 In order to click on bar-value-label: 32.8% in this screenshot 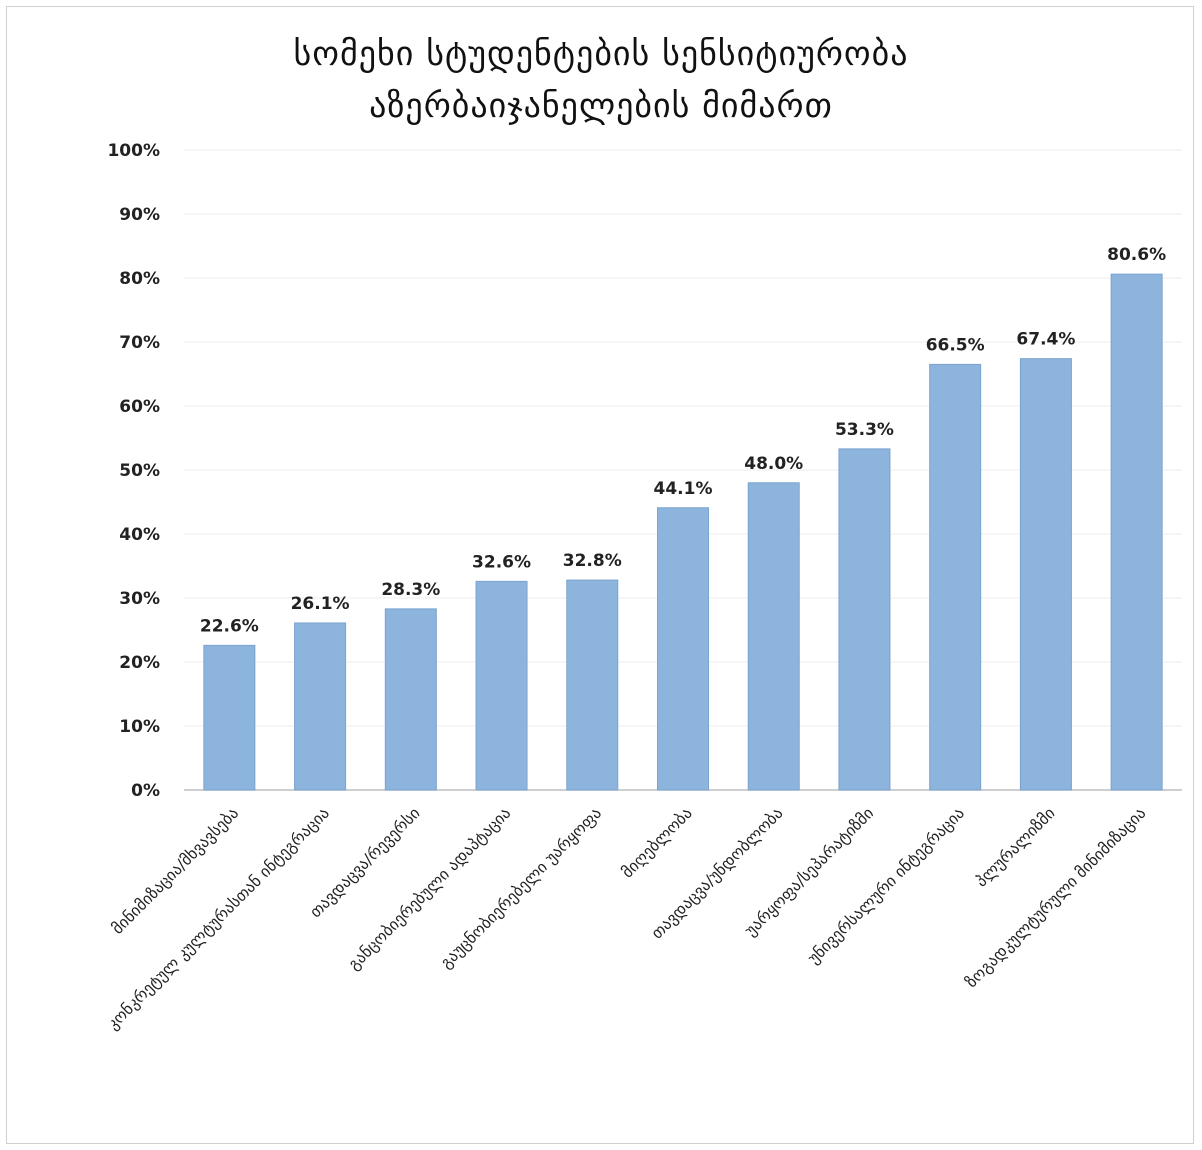, I will do `click(592, 561)`.